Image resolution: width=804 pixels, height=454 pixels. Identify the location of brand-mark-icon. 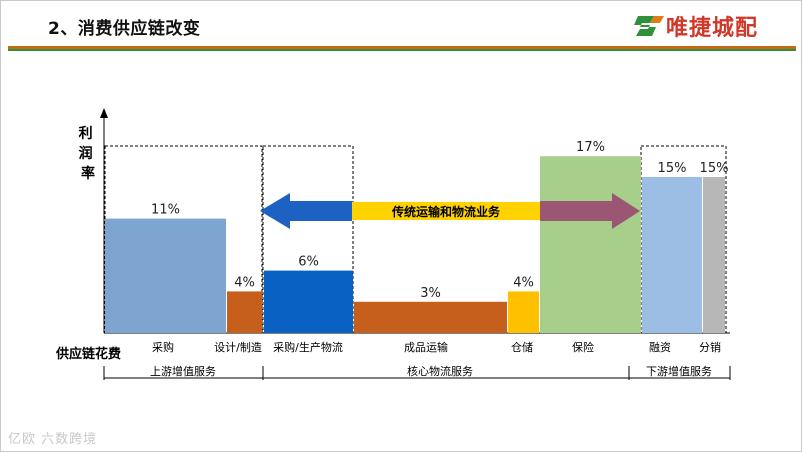
(649, 26).